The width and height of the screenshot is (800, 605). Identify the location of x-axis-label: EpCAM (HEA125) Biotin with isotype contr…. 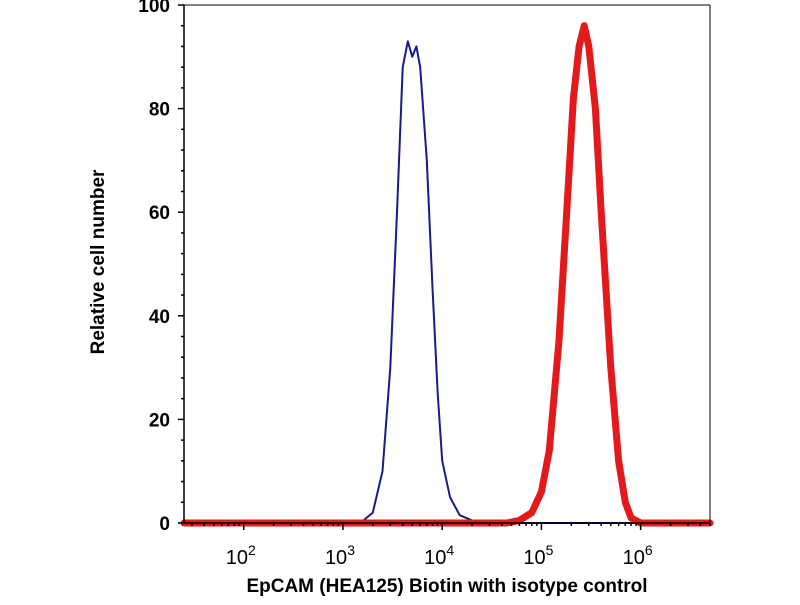
(446, 586).